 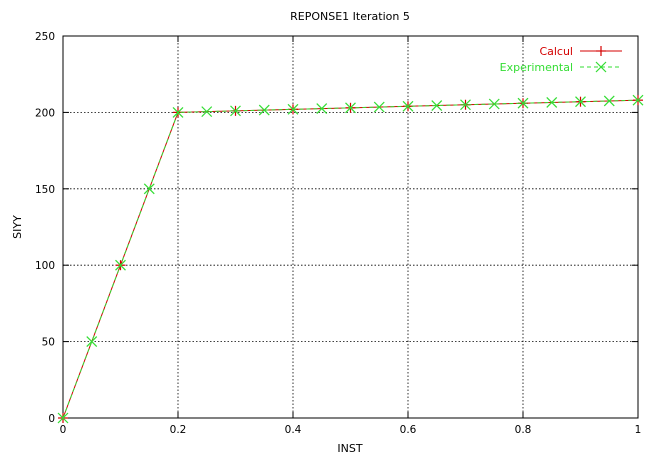 I want to click on legend-marker-experimental-d2, so click(x=601, y=67).